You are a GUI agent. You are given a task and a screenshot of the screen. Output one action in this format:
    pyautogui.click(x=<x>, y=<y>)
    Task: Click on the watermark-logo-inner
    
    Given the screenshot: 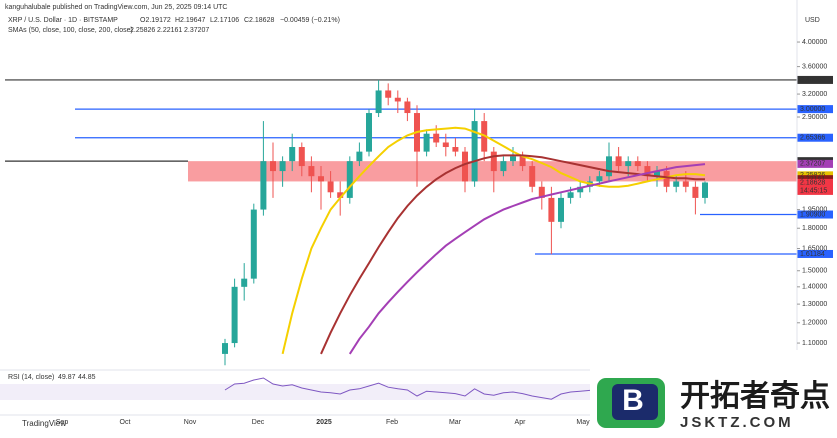 What is the action you would take?
    pyautogui.click(x=635, y=402)
    